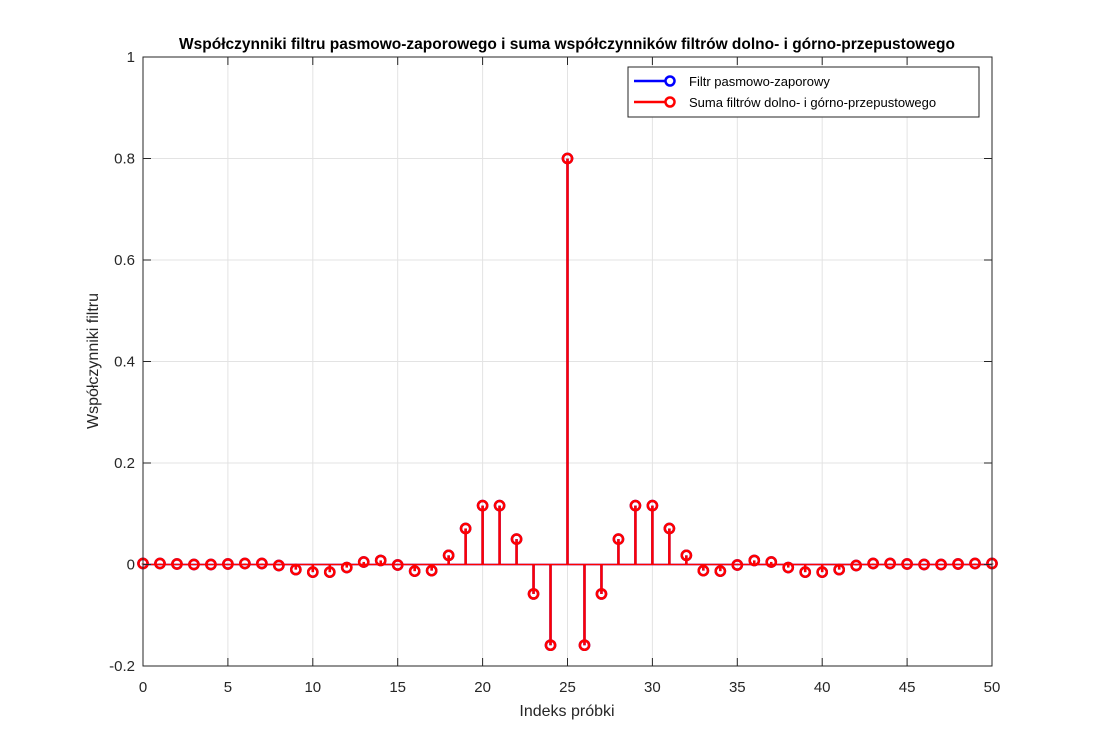 The height and width of the screenshot is (755, 1097). What do you see at coordinates (124, 159) in the screenshot?
I see `y-tick-label: 0.8` at bounding box center [124, 159].